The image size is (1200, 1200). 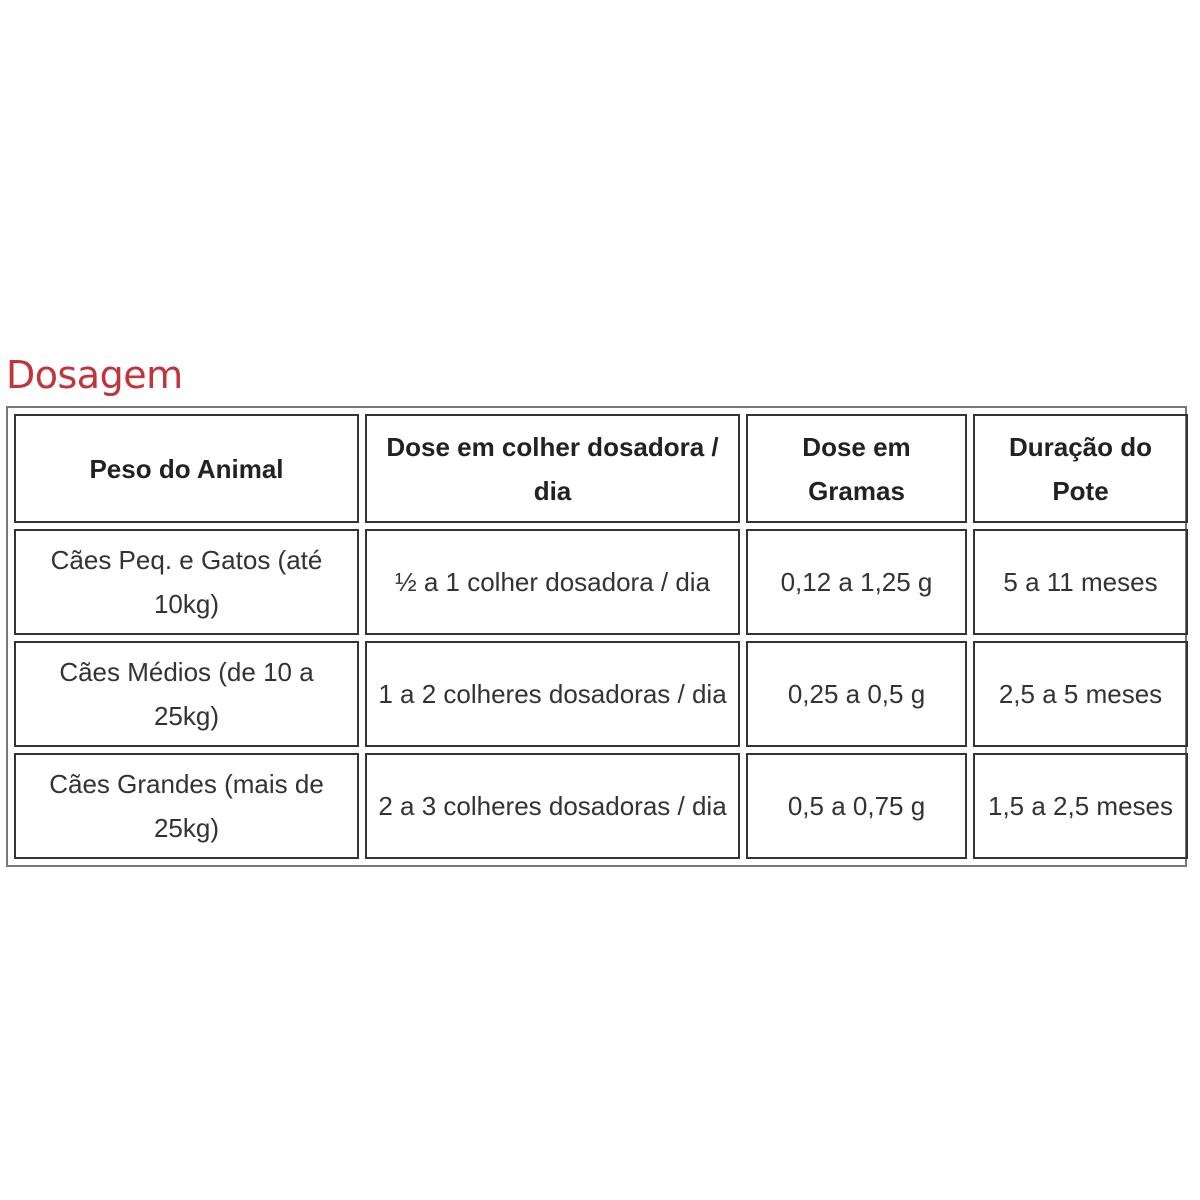 I want to click on cell-dose-grams: 0,12 a 1,25 g, so click(x=856, y=582).